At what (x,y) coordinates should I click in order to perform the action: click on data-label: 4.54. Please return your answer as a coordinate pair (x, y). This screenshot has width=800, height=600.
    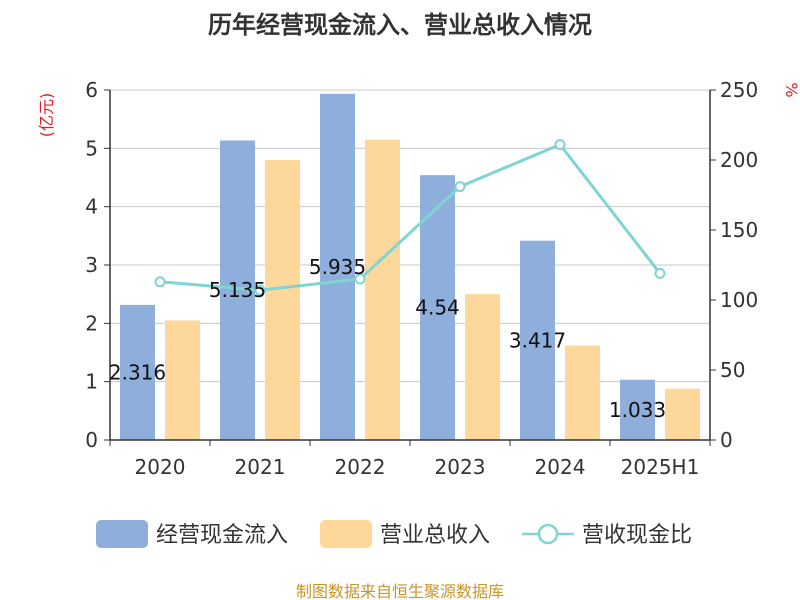
    Looking at the image, I should click on (437, 308).